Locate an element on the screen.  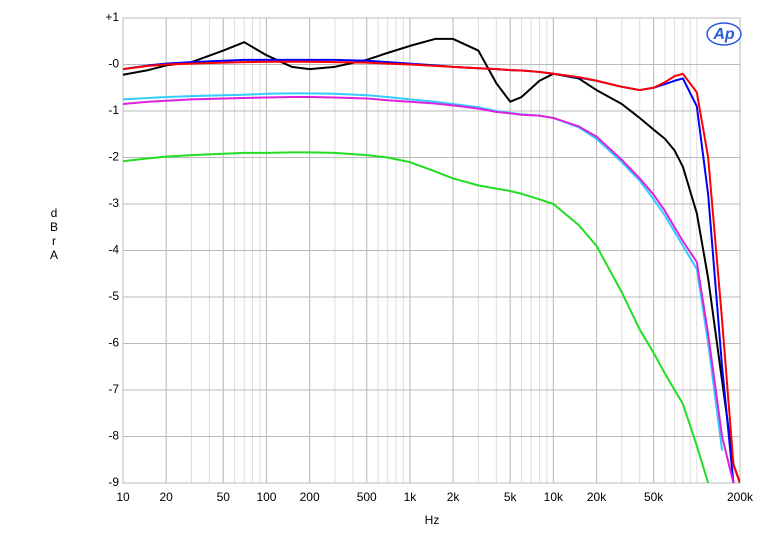
y-tick-label: -1 is located at coordinates (113, 110).